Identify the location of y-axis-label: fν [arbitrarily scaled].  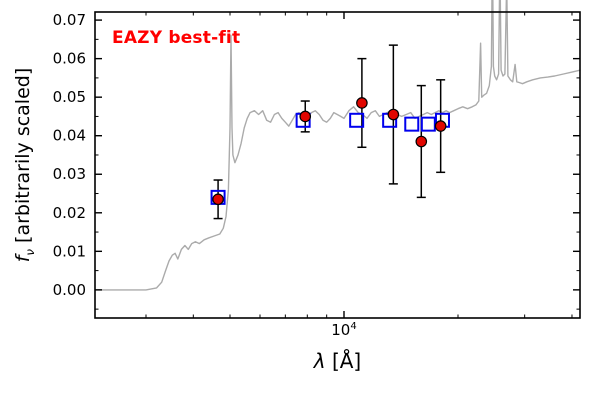
(25, 165).